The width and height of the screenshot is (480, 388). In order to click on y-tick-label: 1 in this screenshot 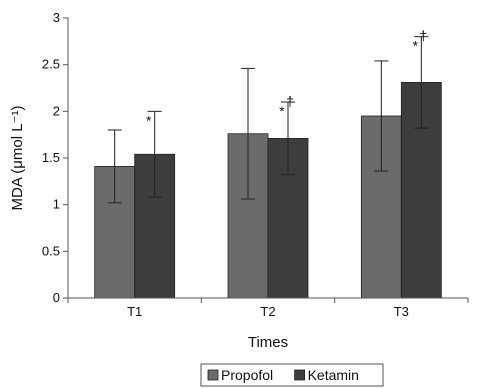, I will do `click(56, 204)`.